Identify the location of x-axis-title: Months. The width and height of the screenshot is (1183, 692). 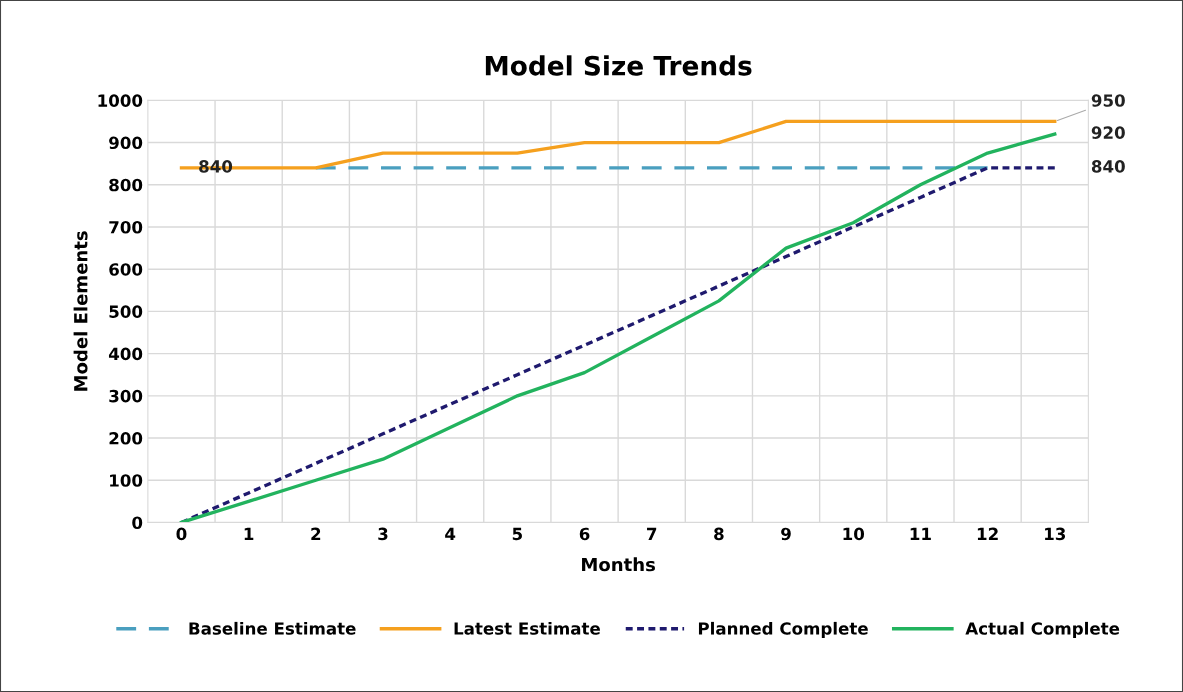
(618, 564).